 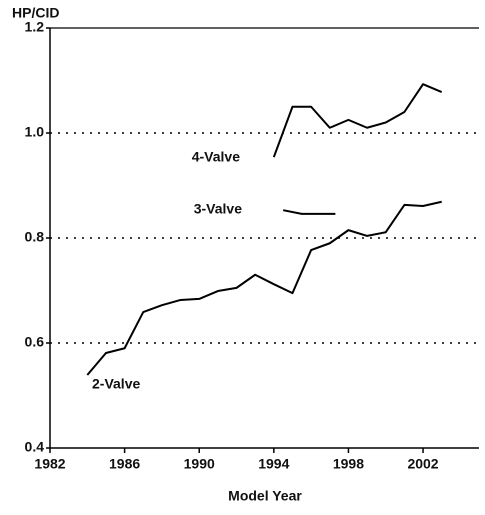 I want to click on y-tick-label: 0.8, so click(x=35, y=237).